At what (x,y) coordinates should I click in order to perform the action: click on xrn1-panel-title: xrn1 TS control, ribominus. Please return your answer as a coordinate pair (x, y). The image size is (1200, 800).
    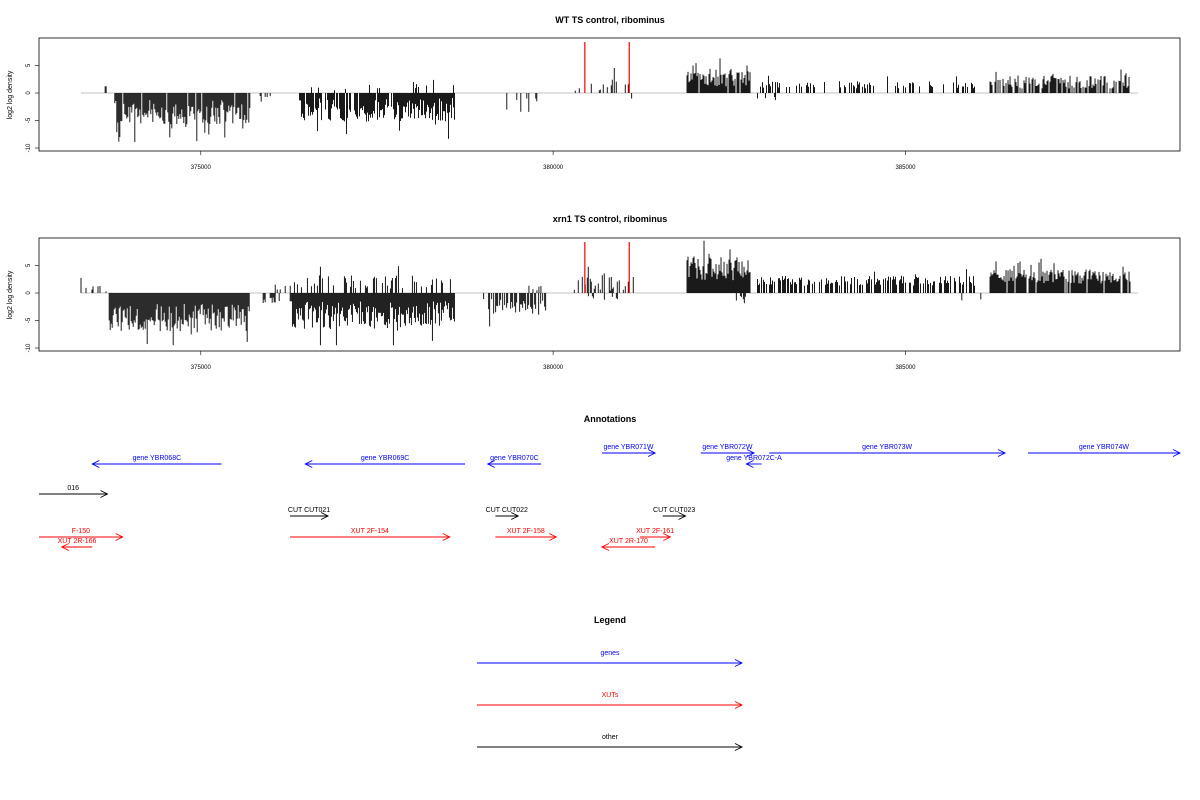
    Looking at the image, I should click on (610, 219).